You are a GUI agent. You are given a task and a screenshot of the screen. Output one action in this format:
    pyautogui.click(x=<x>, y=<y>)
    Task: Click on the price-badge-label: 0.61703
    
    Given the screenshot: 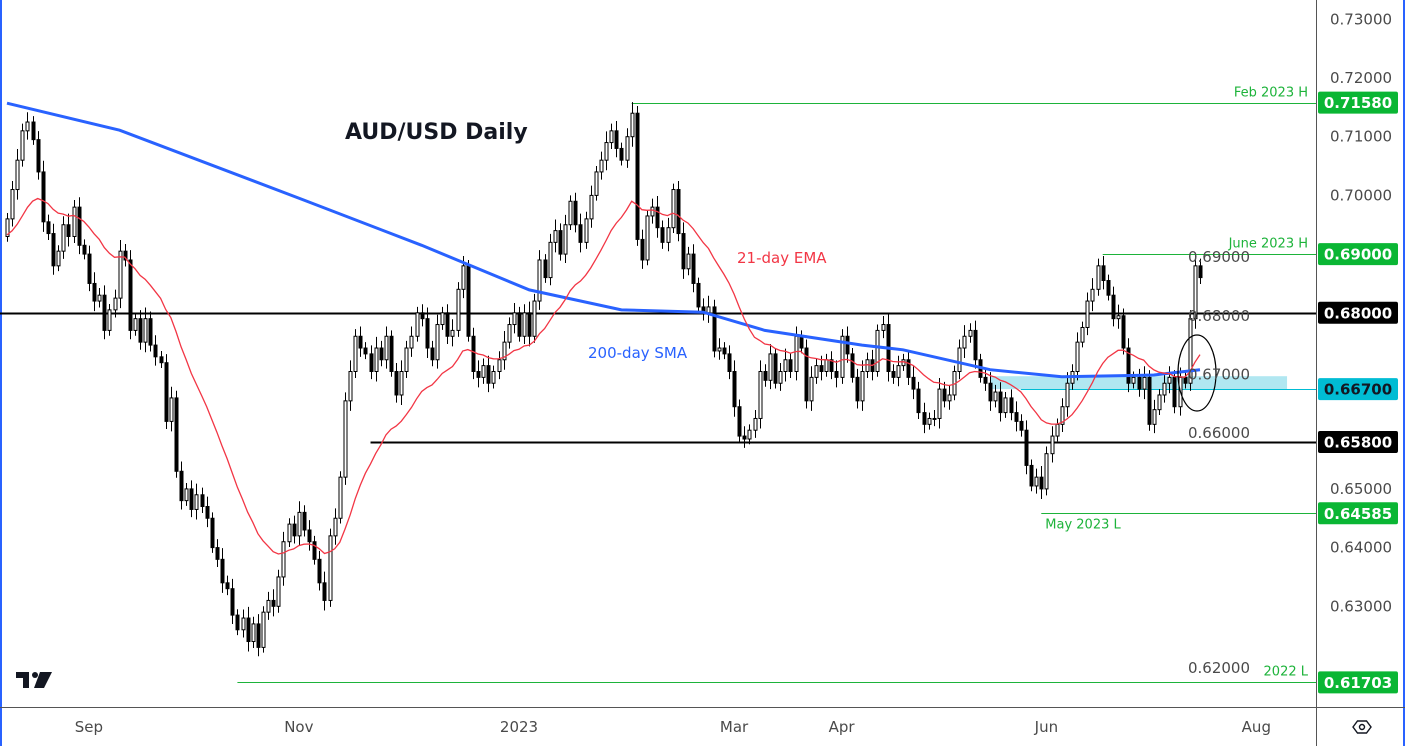 What is the action you would take?
    pyautogui.click(x=1358, y=683)
    